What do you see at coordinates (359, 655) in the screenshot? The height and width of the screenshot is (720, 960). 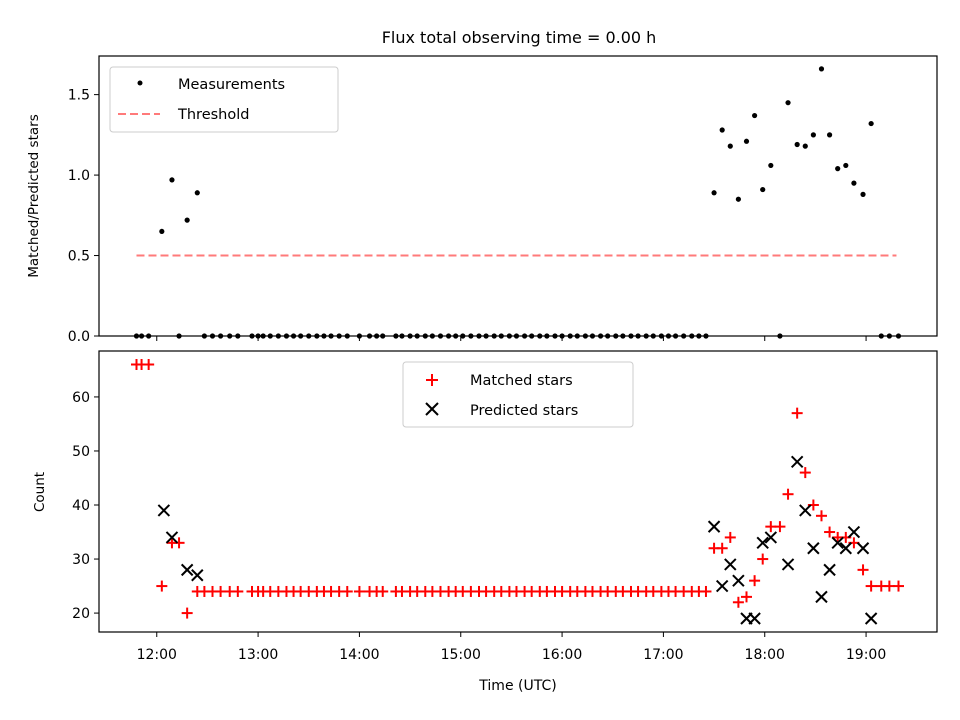 I see `x-tick-label: 14:00` at bounding box center [359, 655].